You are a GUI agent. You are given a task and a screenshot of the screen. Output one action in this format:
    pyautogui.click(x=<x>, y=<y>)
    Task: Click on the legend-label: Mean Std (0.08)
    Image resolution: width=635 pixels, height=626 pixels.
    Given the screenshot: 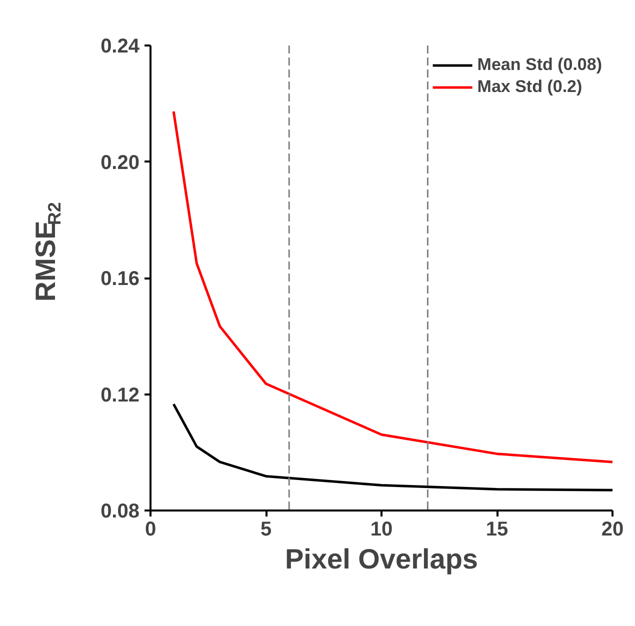 What is the action you would take?
    pyautogui.click(x=539, y=65)
    